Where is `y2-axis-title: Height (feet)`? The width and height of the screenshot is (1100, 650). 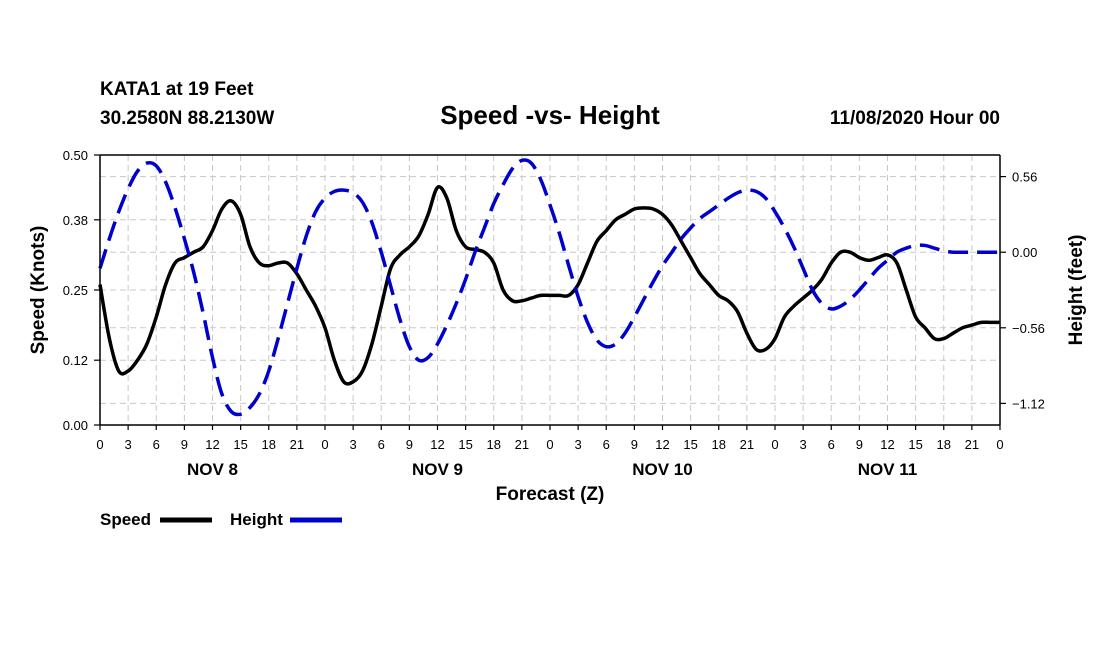
y2-axis-title: Height (feet) is located at coordinates (1076, 290).